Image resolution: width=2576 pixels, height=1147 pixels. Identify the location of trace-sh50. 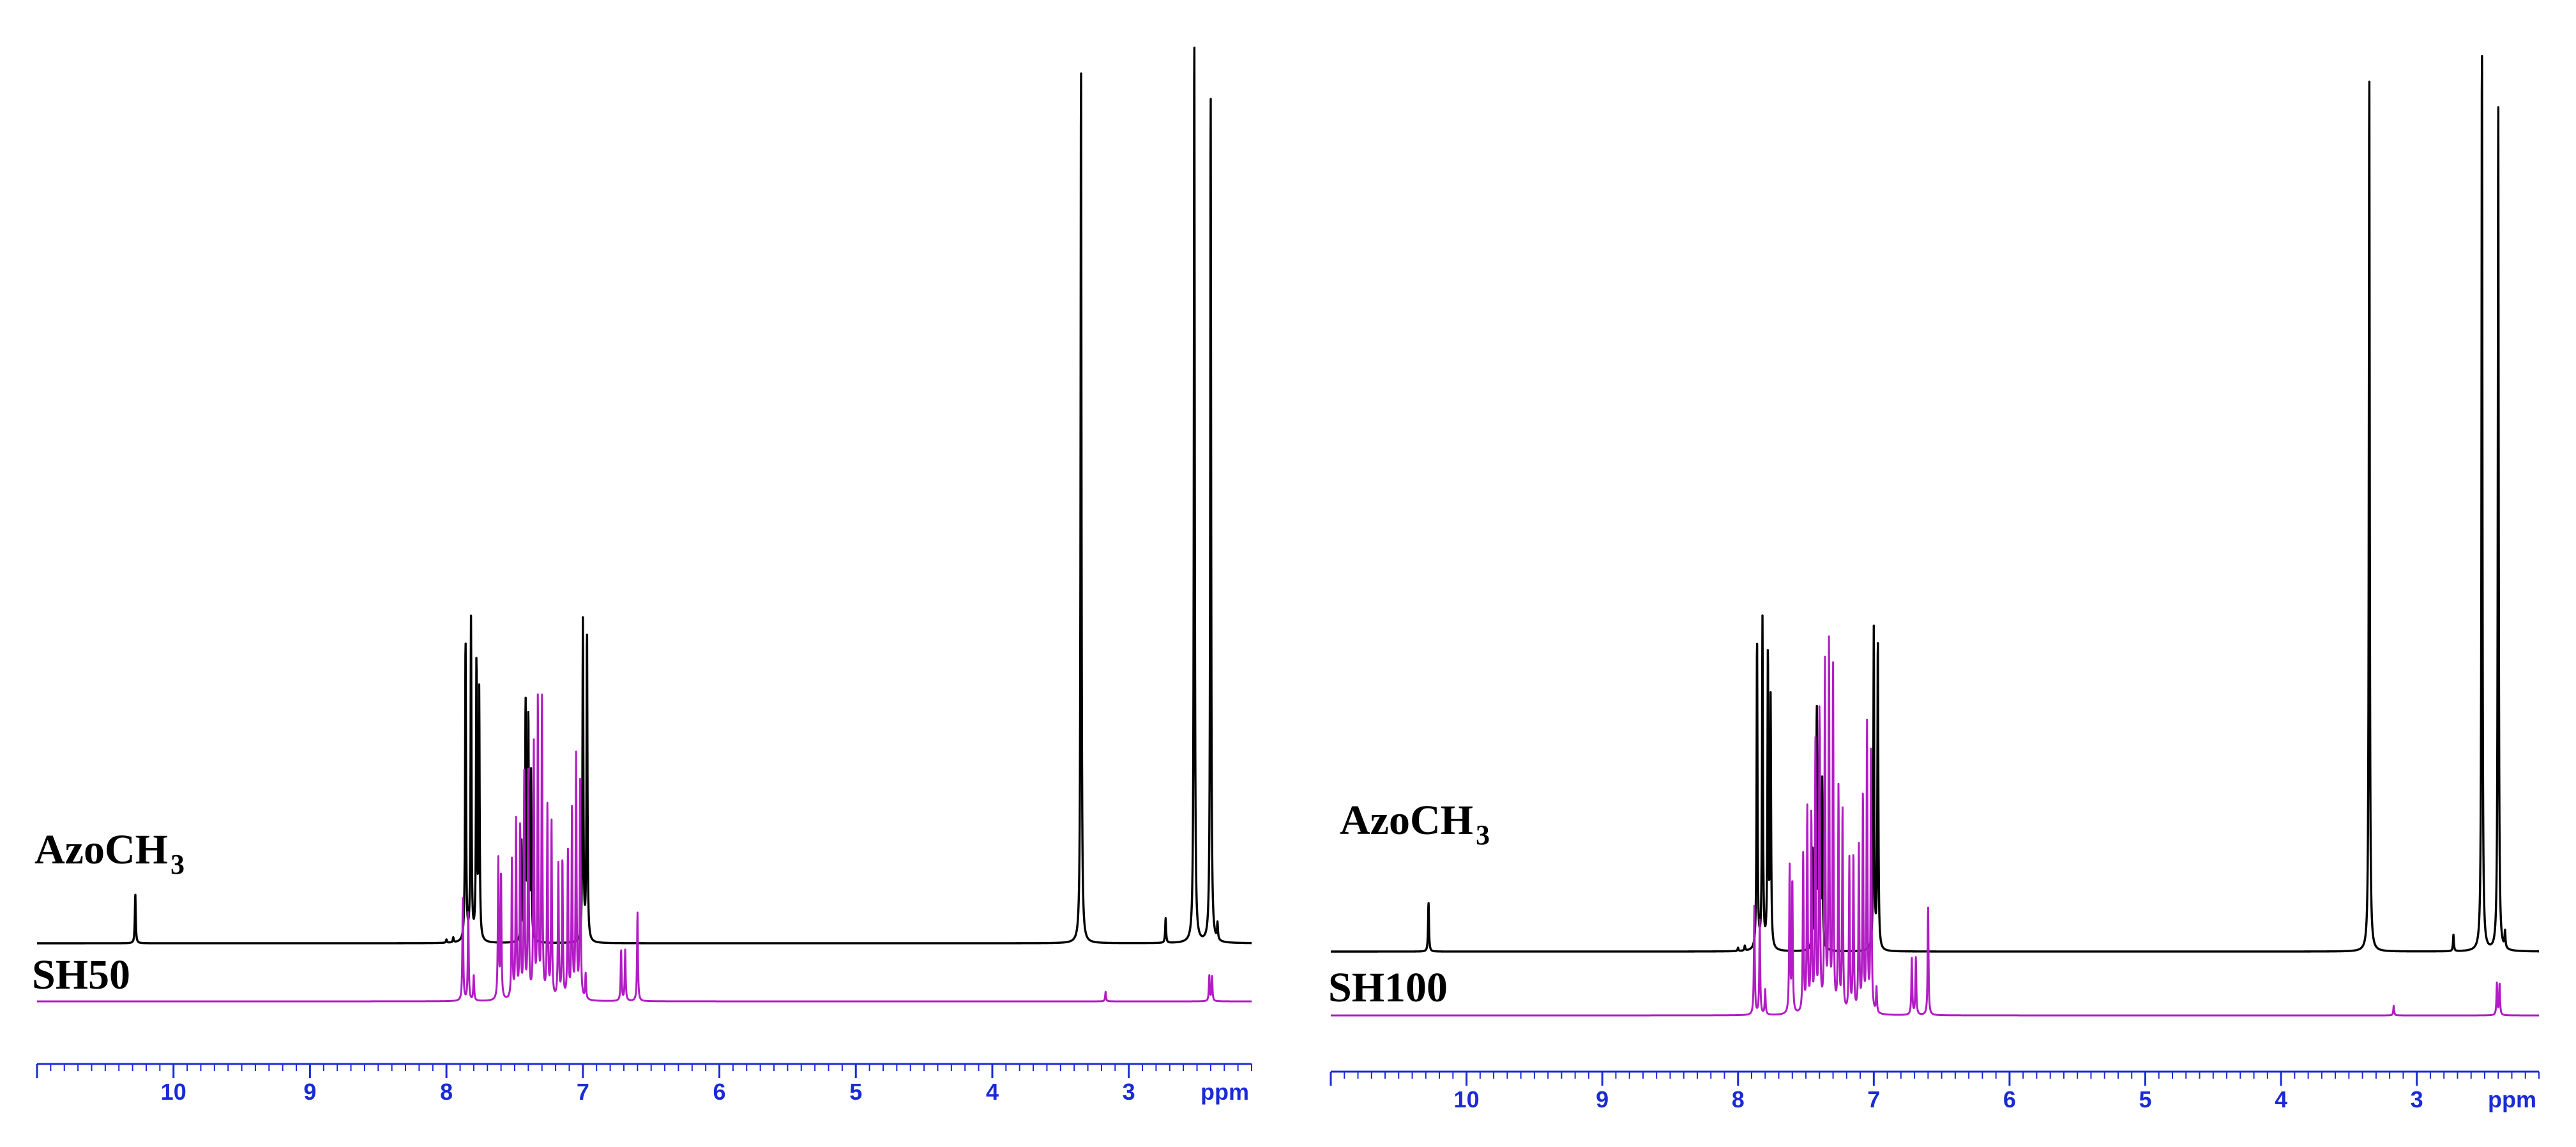
(645, 848).